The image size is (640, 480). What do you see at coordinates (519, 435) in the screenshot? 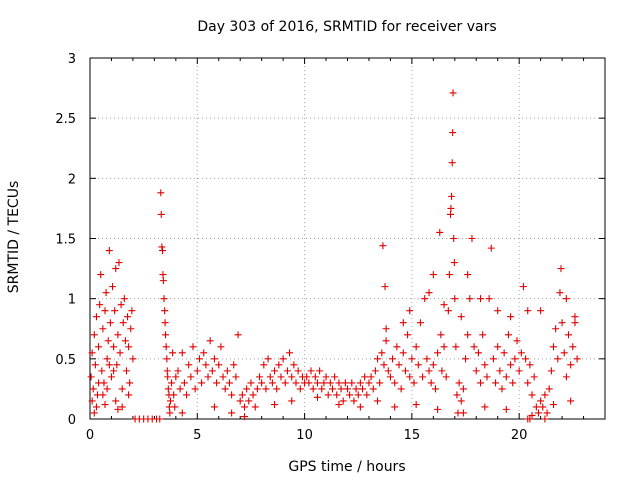
I see `x-tick-label: 20` at bounding box center [519, 435].